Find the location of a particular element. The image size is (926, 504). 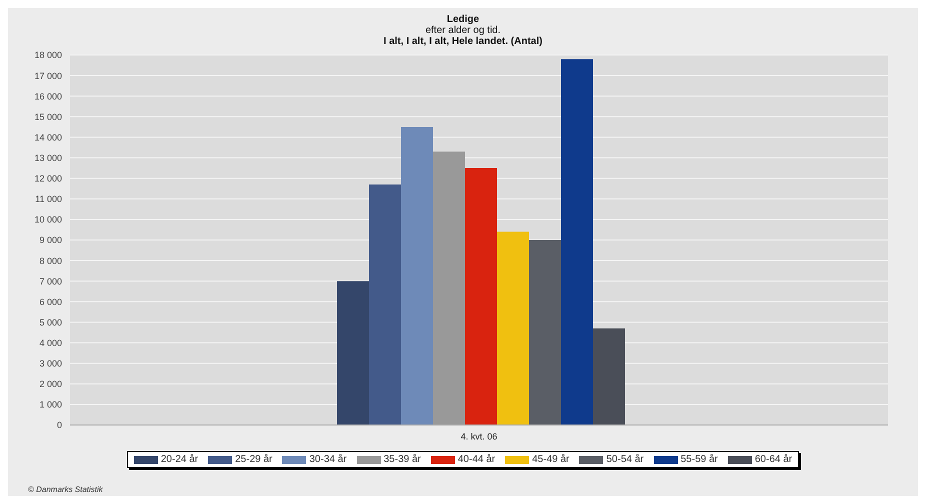

legend-label: 35-39 år is located at coordinates (402, 459).